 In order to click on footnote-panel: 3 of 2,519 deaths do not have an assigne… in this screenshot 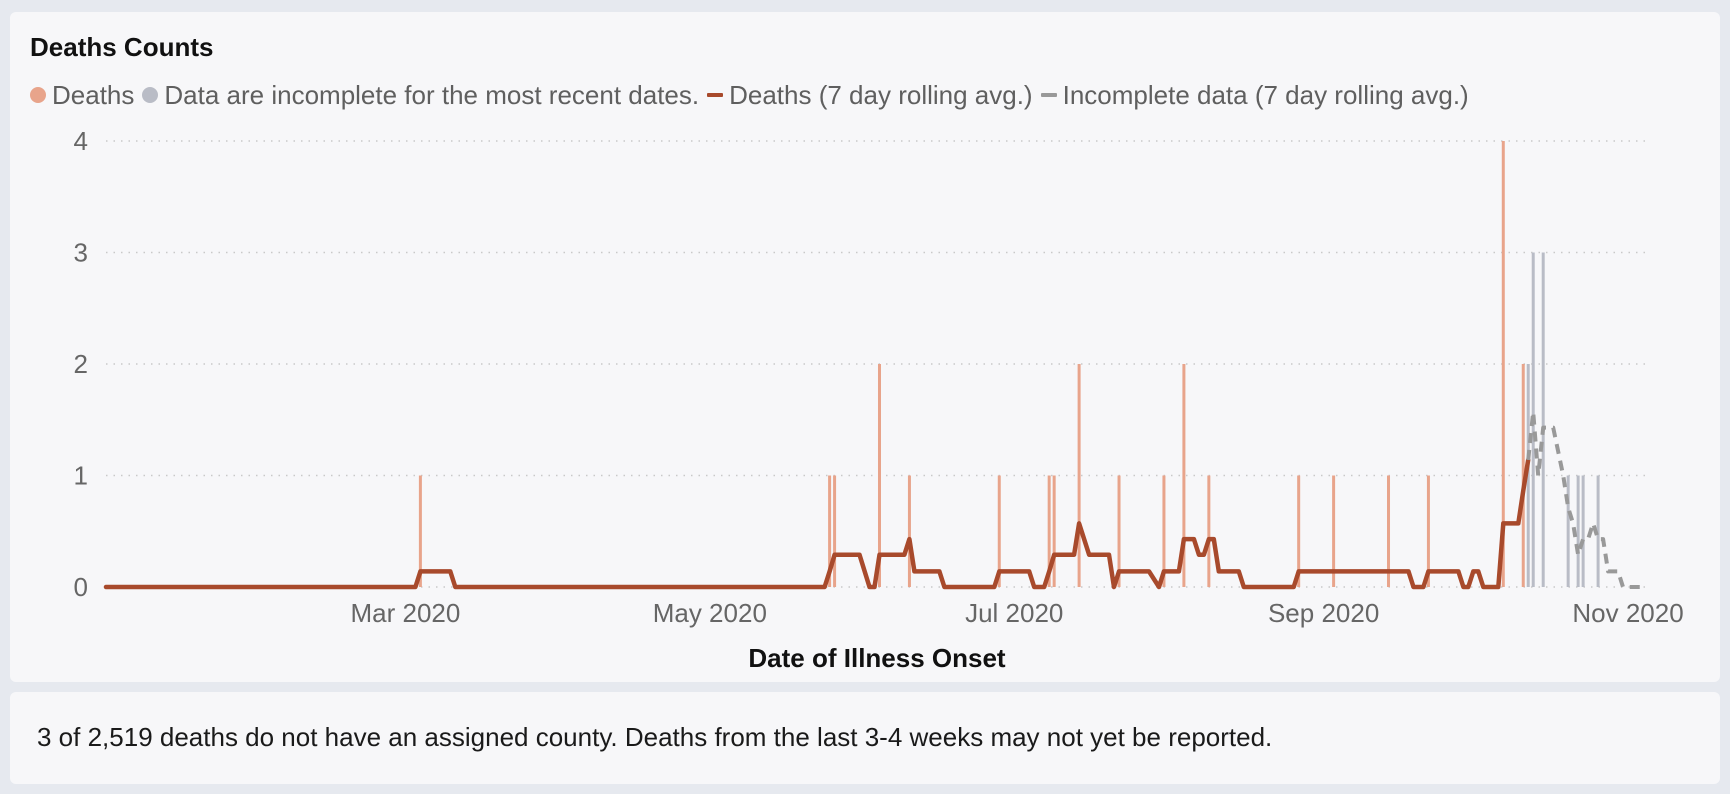, I will do `click(865, 738)`.